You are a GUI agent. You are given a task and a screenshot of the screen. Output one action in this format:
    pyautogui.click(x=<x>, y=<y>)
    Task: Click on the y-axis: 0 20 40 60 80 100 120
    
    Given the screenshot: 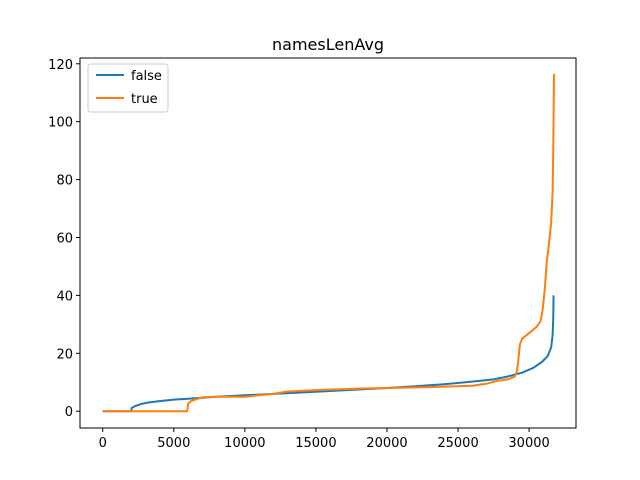 What is the action you would take?
    pyautogui.click(x=64, y=239)
    